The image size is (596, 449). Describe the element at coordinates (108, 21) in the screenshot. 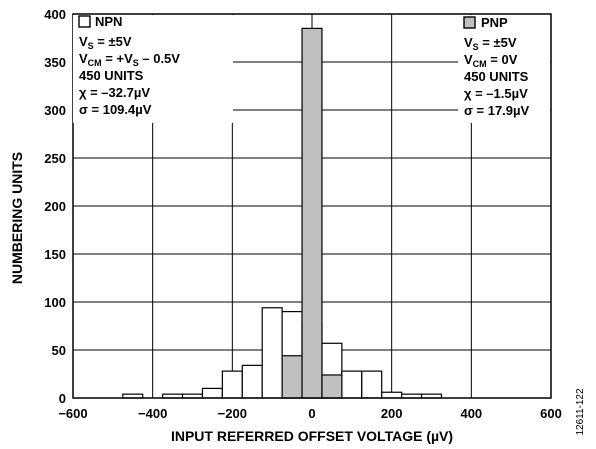

I see `npn-legend-name: NPN` at that location.